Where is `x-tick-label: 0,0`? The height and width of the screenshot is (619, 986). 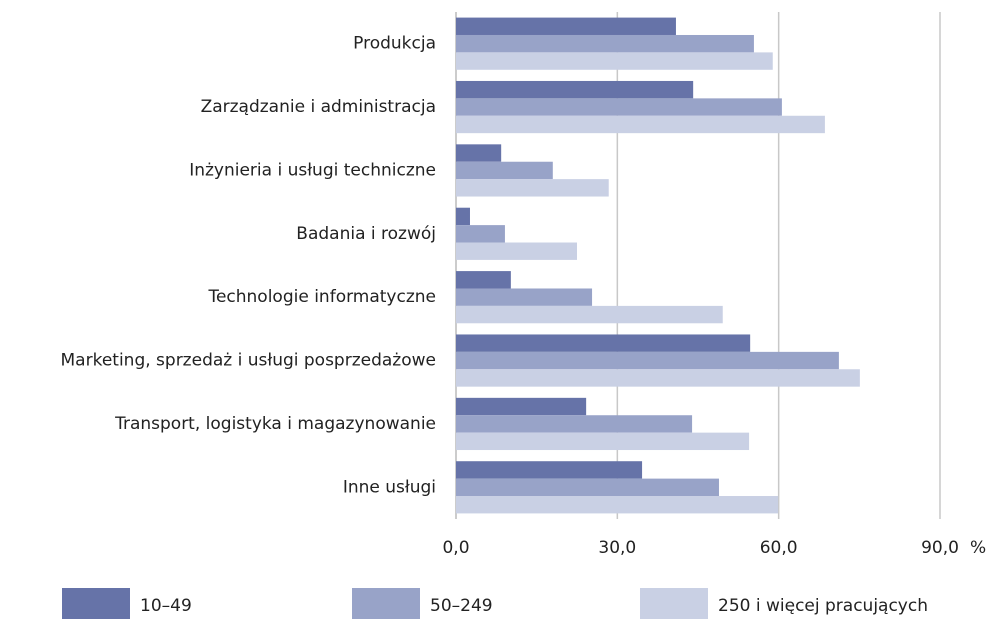
x-tick-label: 0,0 is located at coordinates (455, 548).